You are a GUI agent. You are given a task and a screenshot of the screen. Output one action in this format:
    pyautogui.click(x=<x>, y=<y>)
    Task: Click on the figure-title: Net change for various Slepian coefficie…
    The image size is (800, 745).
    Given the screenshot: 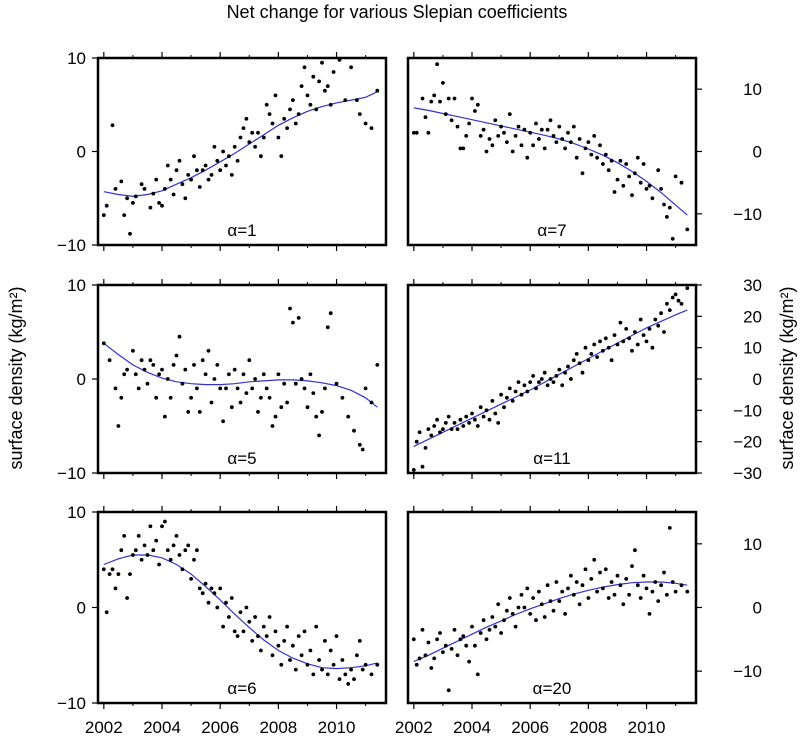 What is the action you would take?
    pyautogui.click(x=397, y=12)
    